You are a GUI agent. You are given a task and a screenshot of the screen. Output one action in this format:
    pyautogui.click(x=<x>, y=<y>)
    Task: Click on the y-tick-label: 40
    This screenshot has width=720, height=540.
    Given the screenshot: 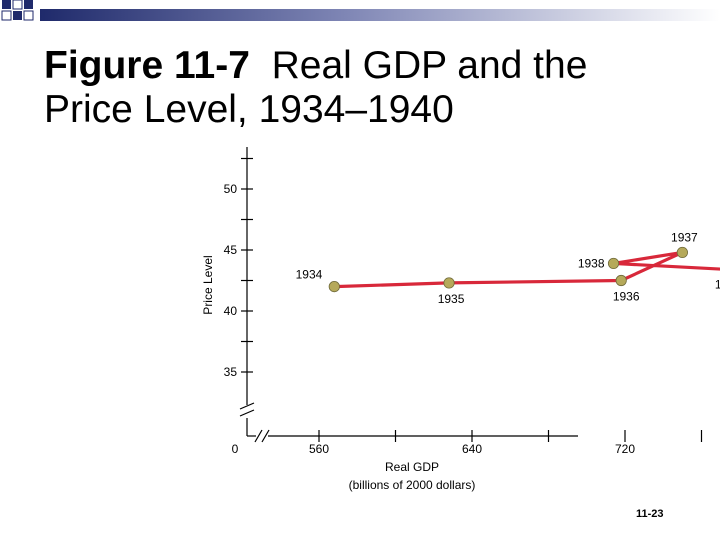 What is the action you would take?
    pyautogui.click(x=231, y=311)
    